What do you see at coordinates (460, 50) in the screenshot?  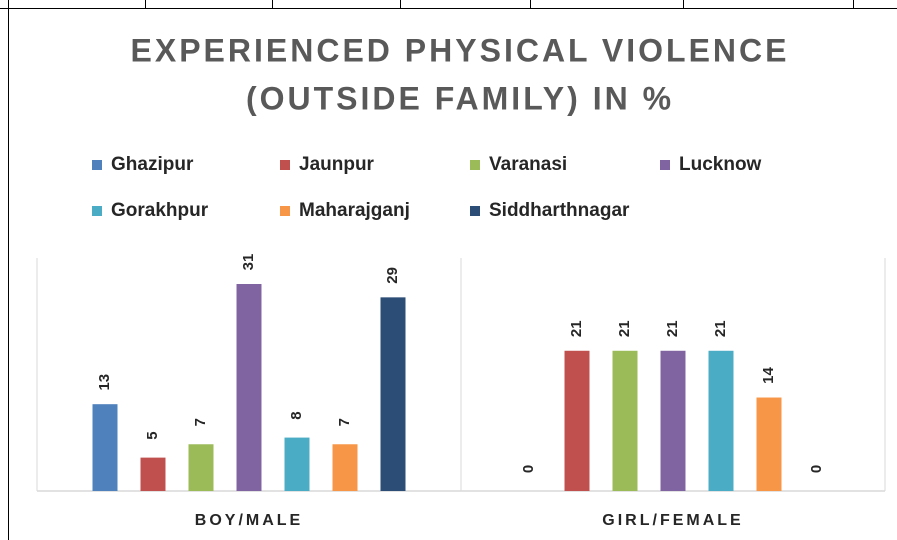 I see `chart-title: EXPERIENCED PHYSICAL VIOLENCE` at bounding box center [460, 50].